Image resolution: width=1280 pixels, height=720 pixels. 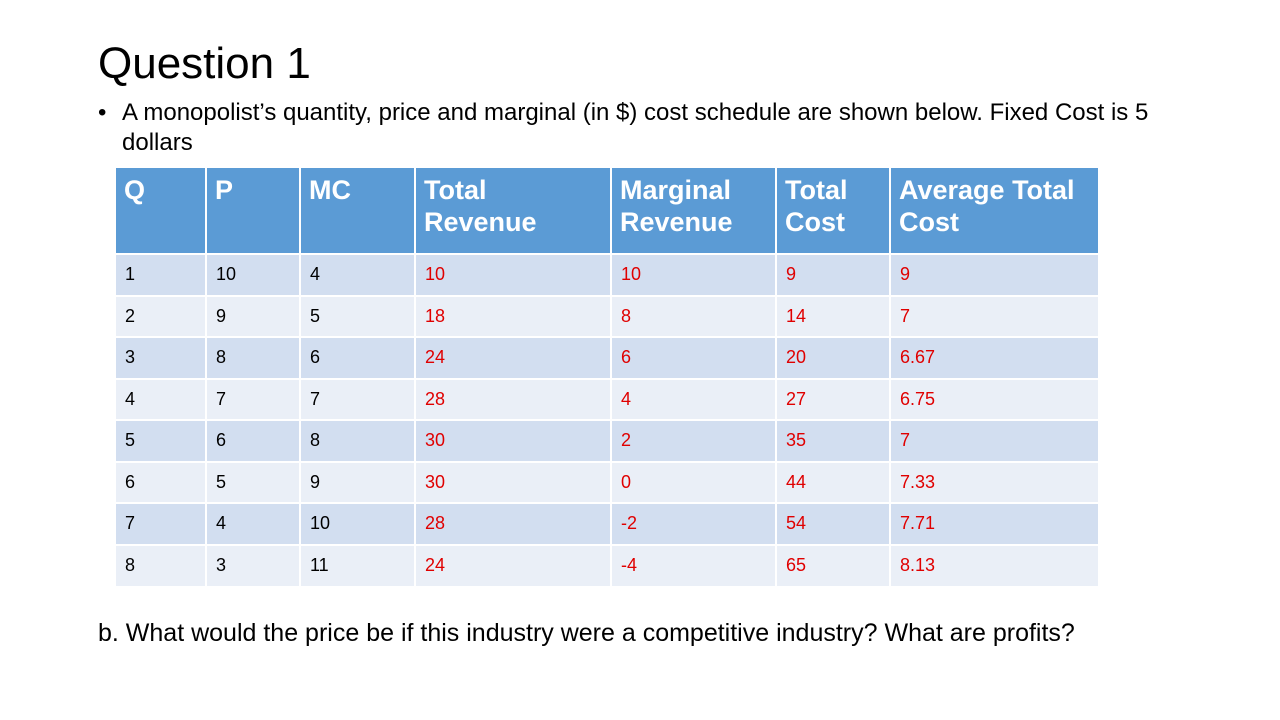 I want to click on header-mc: MC, so click(x=358, y=211).